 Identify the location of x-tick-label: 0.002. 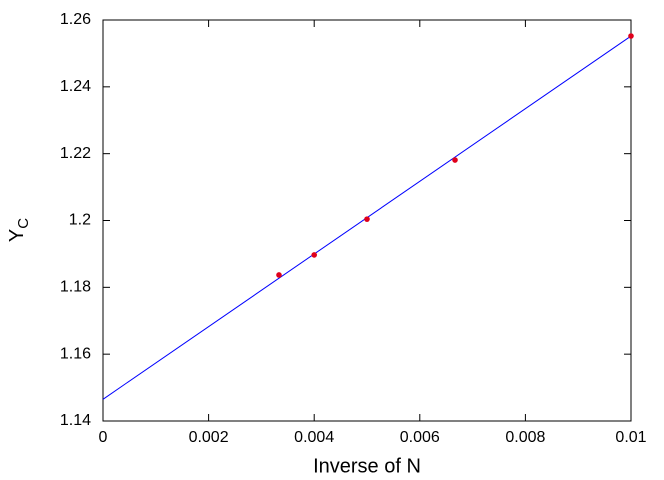
(209, 437).